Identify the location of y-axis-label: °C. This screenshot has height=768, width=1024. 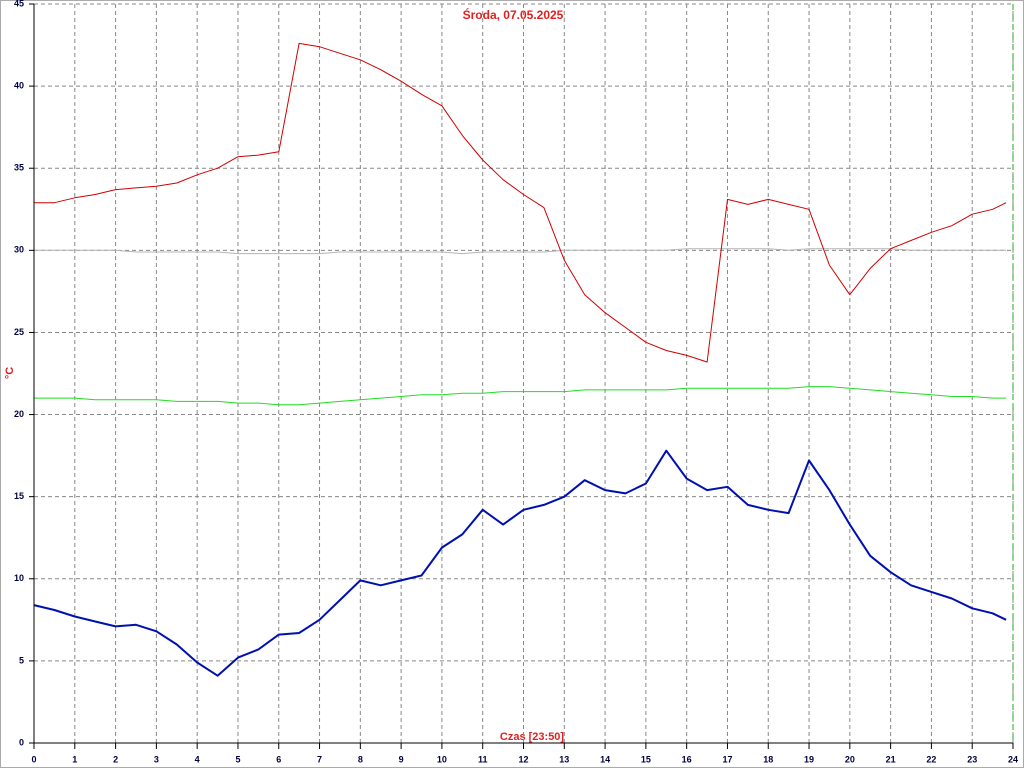
(10, 373).